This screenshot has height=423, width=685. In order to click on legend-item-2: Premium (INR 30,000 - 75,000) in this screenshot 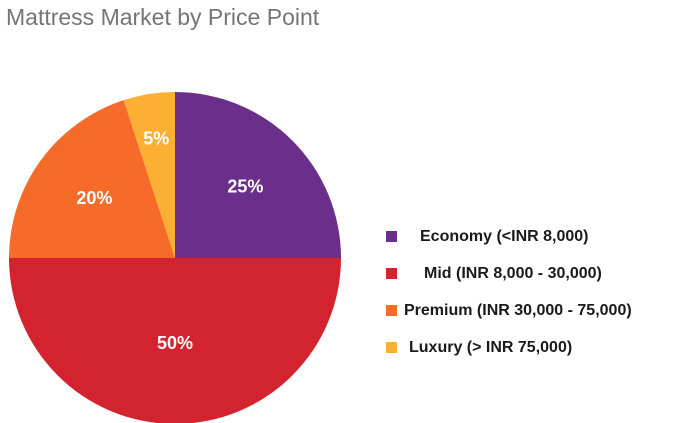, I will do `click(509, 310)`.